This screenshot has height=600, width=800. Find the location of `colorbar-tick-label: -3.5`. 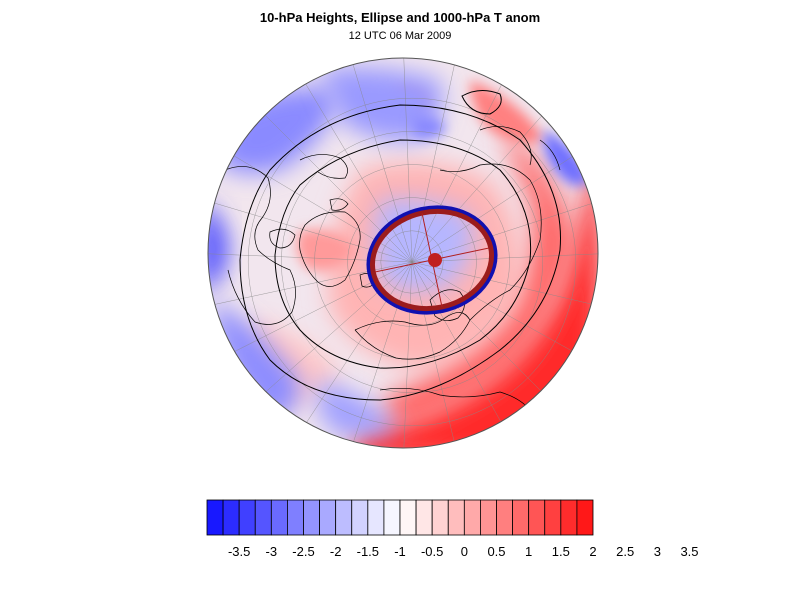

colorbar-tick-label: -3.5 is located at coordinates (239, 551).